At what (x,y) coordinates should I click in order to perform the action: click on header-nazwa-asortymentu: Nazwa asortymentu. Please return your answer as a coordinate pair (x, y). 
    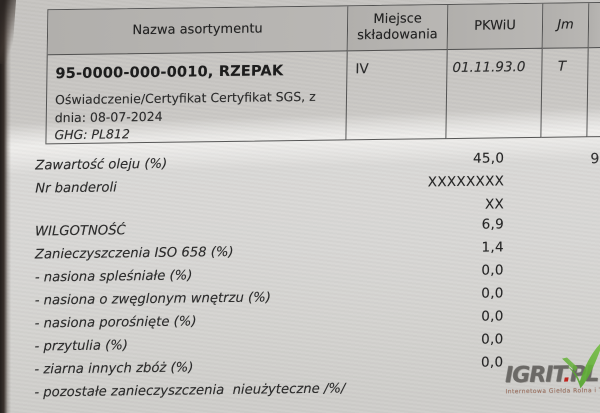
    Looking at the image, I should click on (198, 31).